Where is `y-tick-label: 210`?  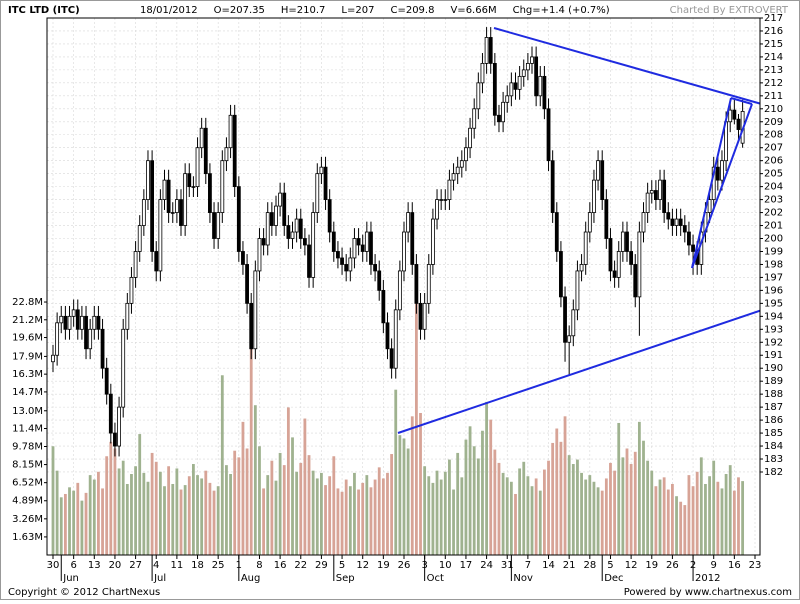 y-tick-label: 210 is located at coordinates (773, 109).